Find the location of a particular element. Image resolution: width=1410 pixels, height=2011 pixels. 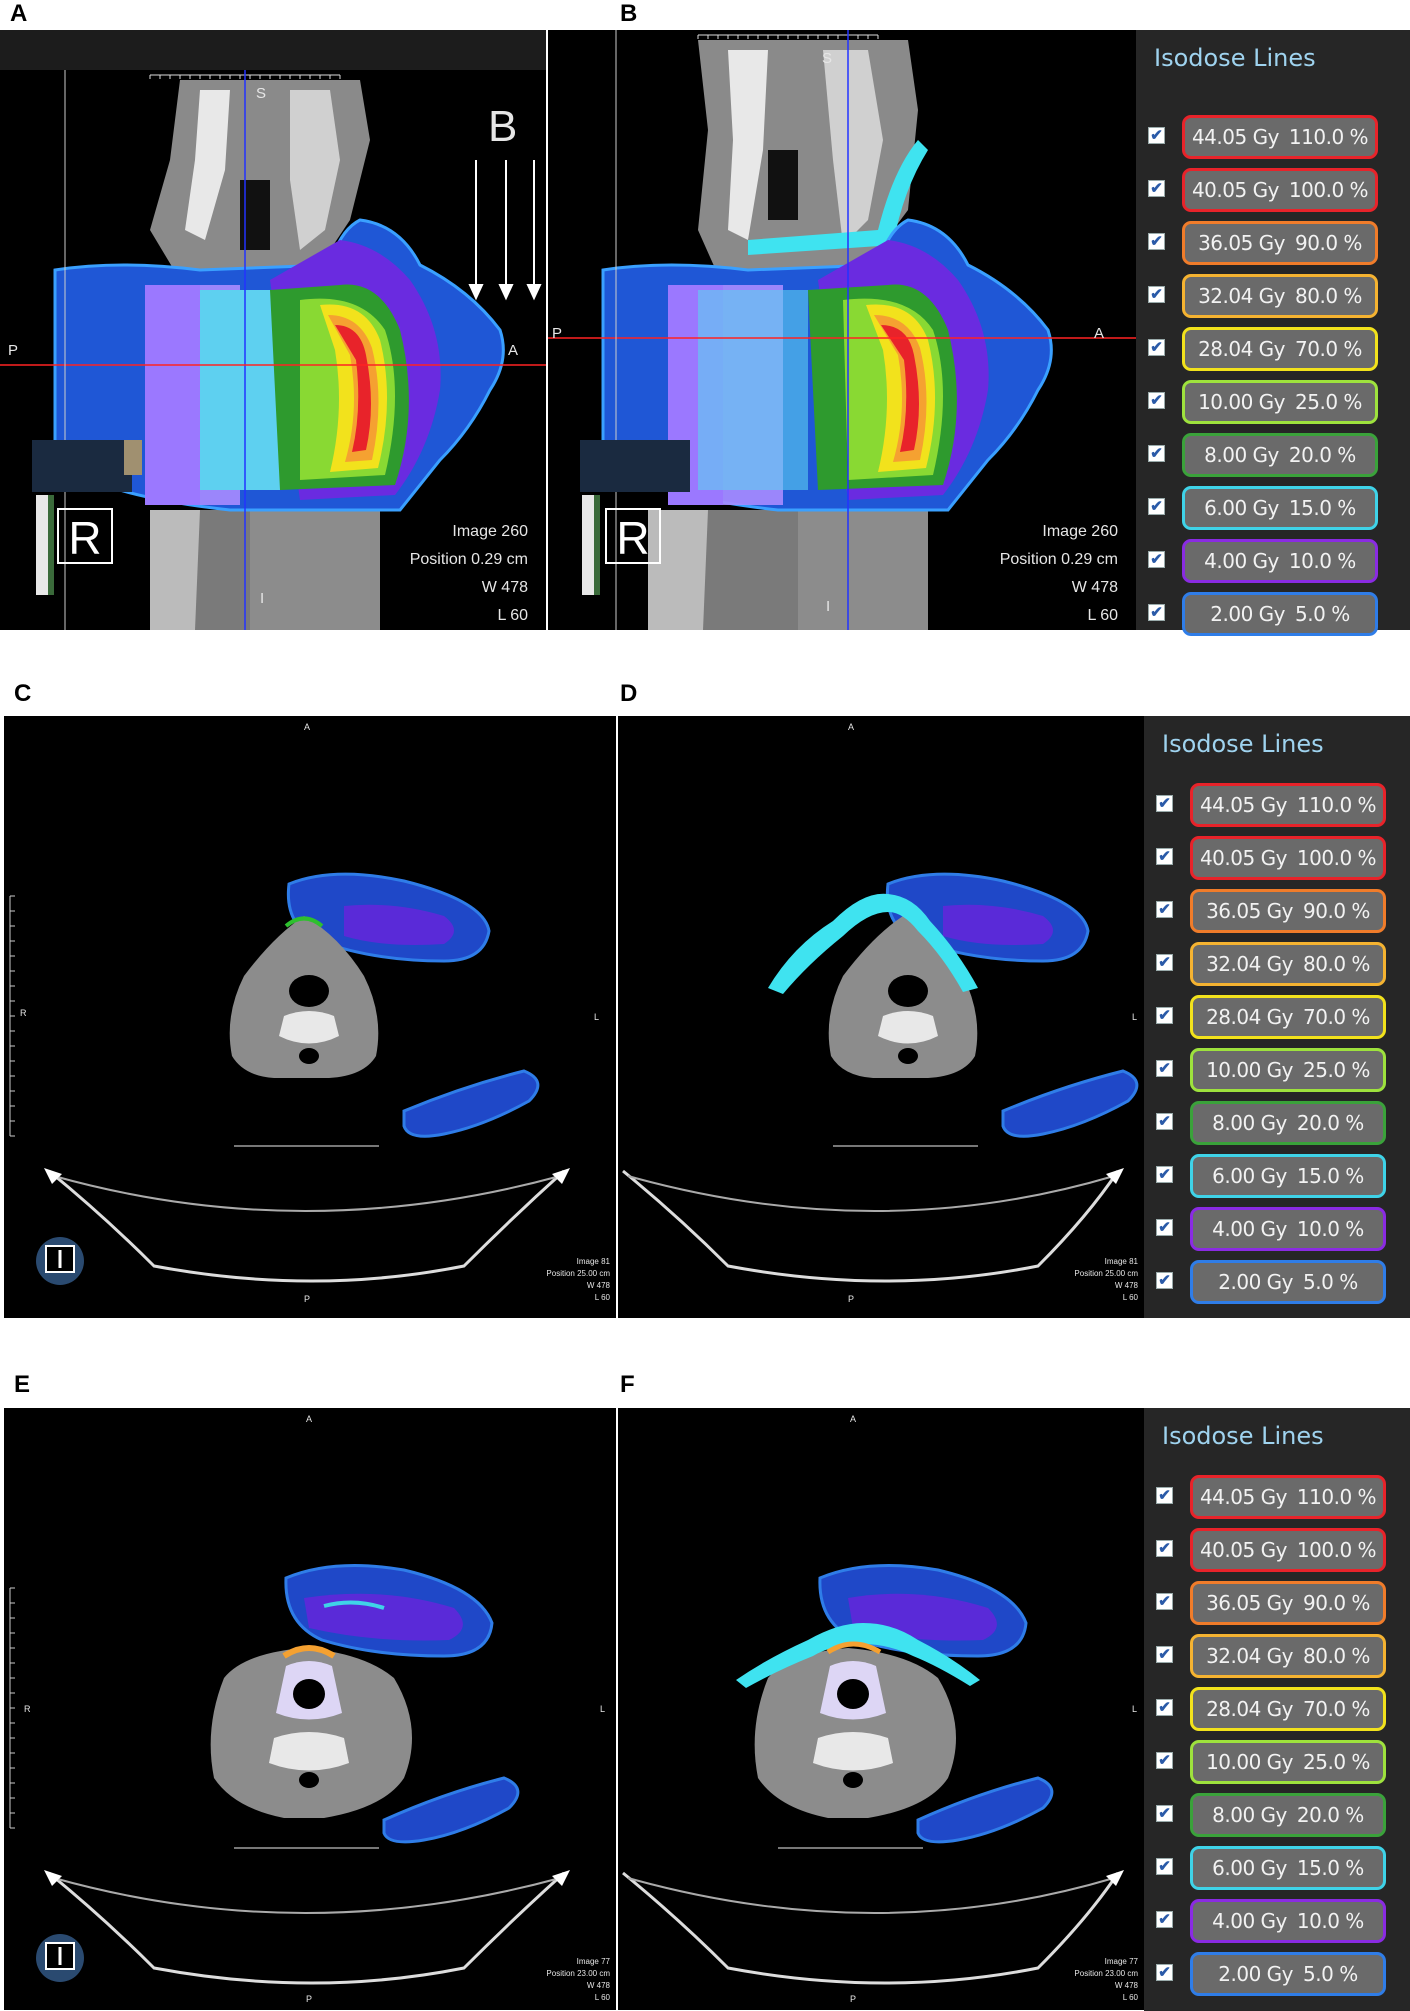

isodose-dose: 2.00 Gy is located at coordinates (1248, 614).